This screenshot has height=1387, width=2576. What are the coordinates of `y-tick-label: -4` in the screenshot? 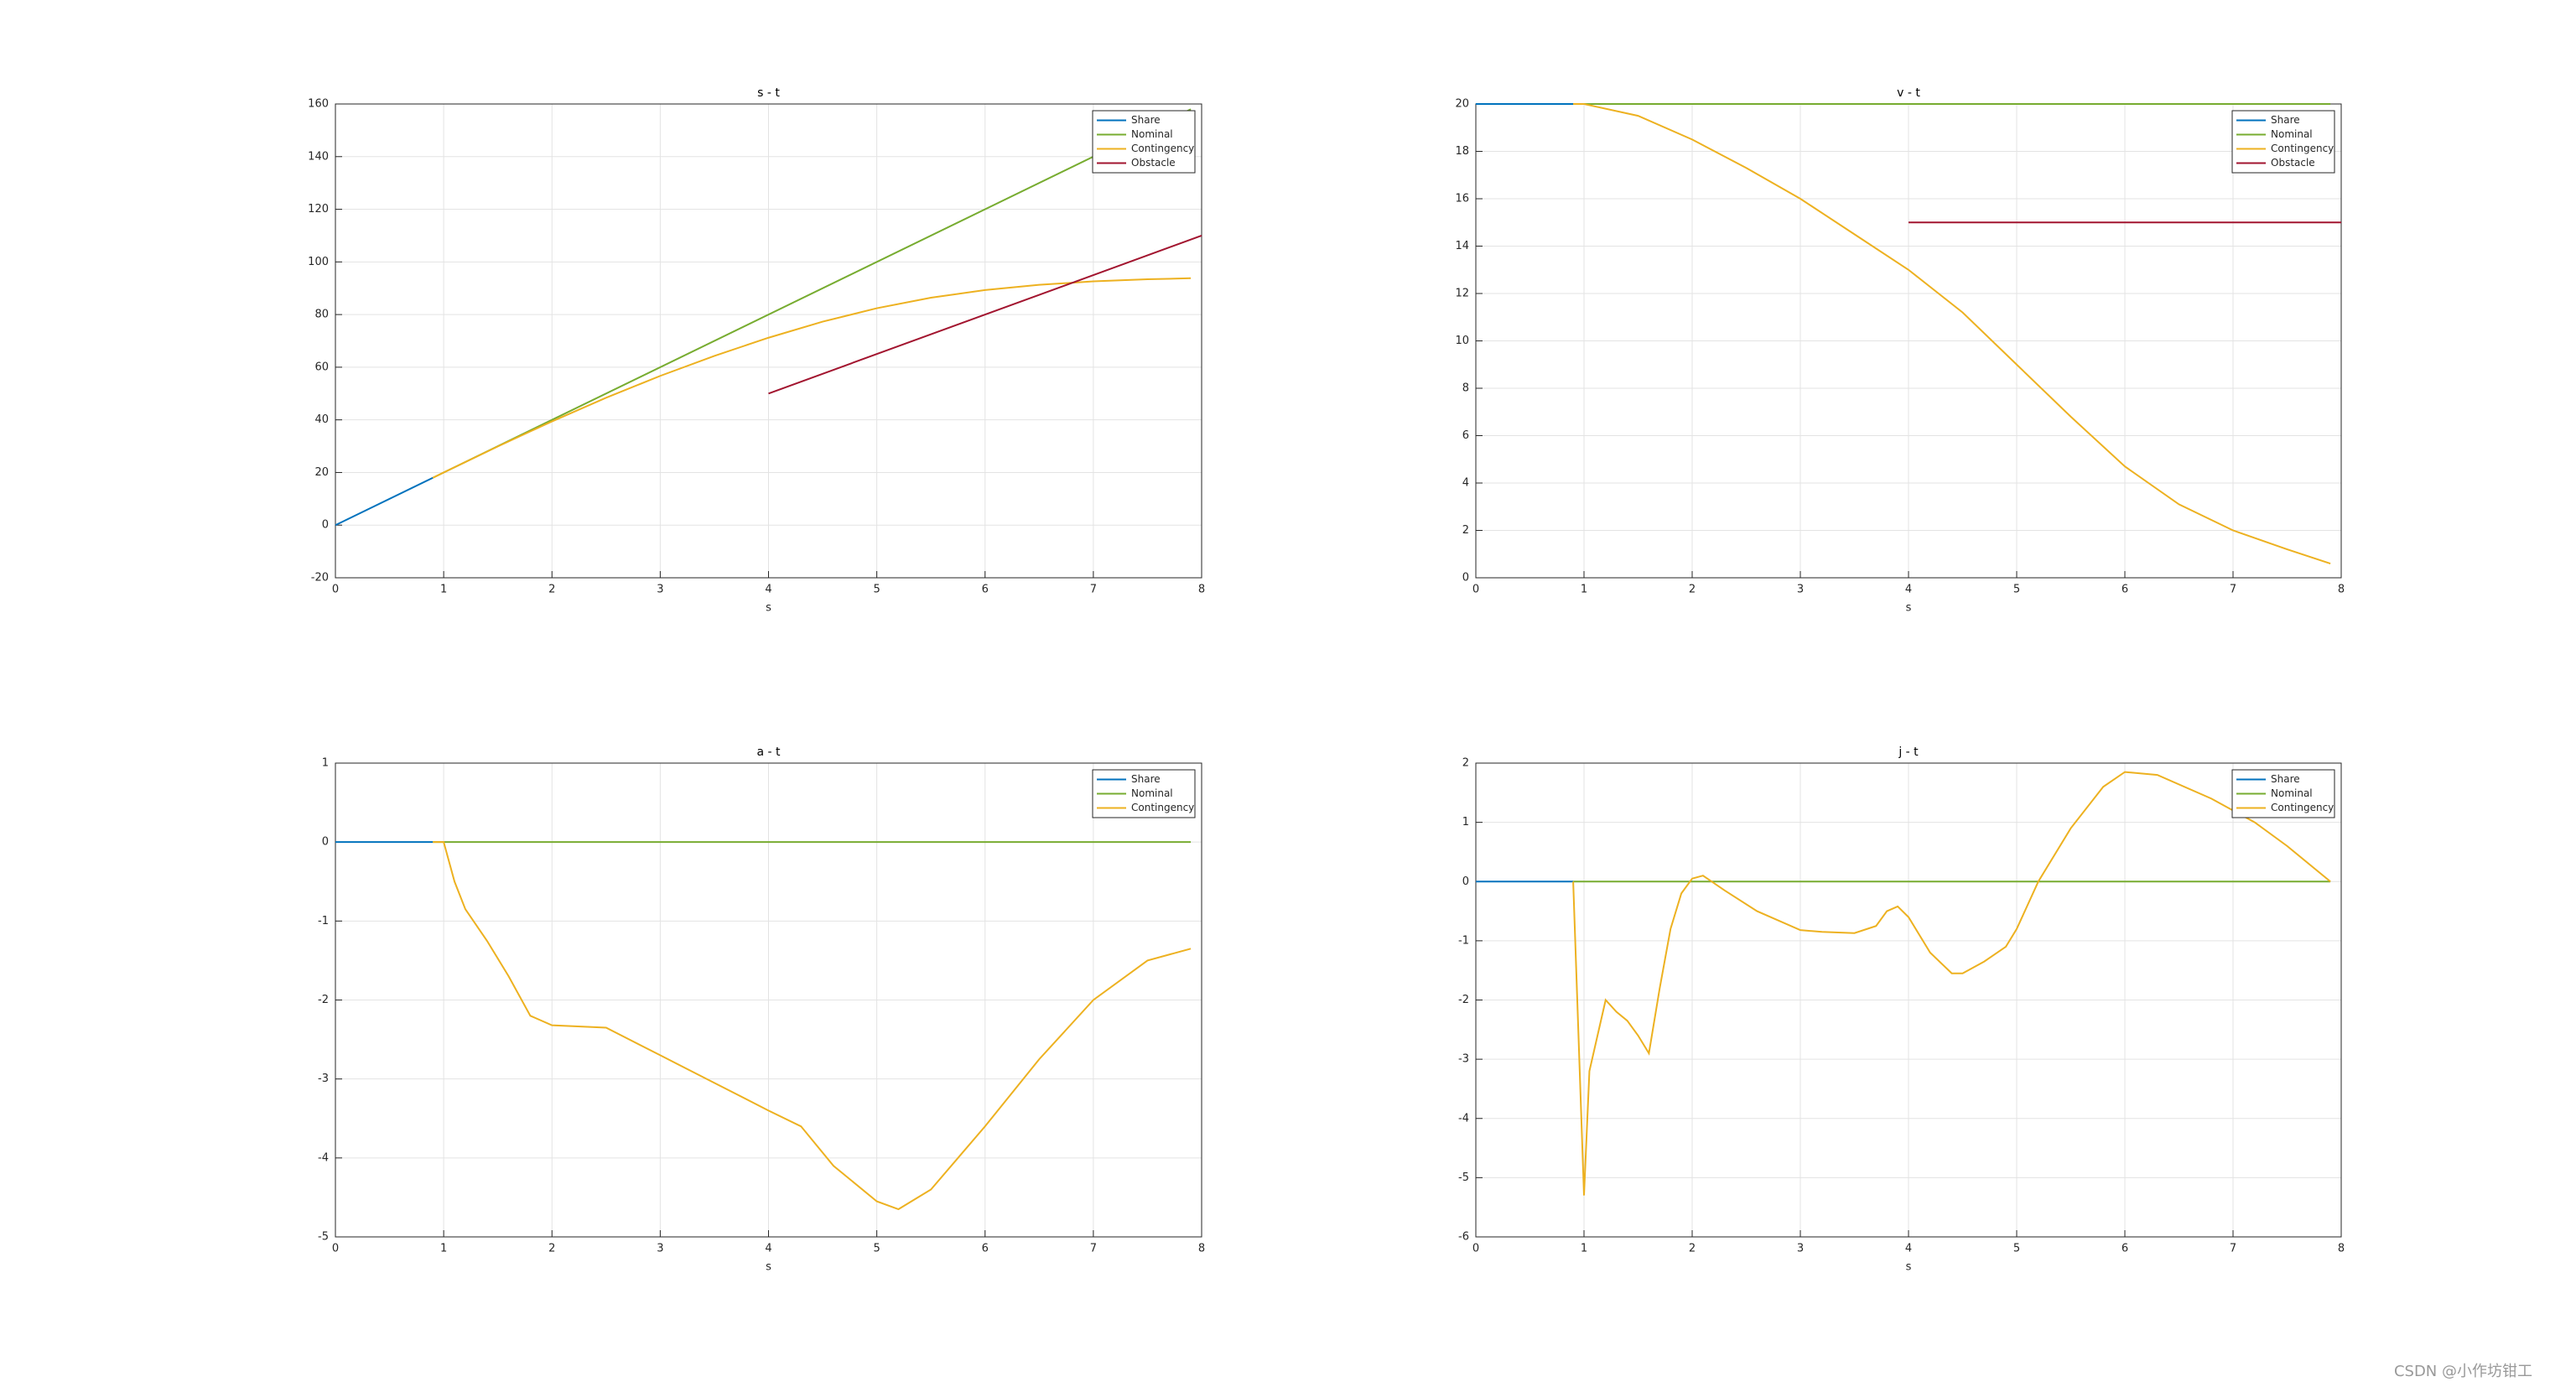 It's located at (1463, 1118).